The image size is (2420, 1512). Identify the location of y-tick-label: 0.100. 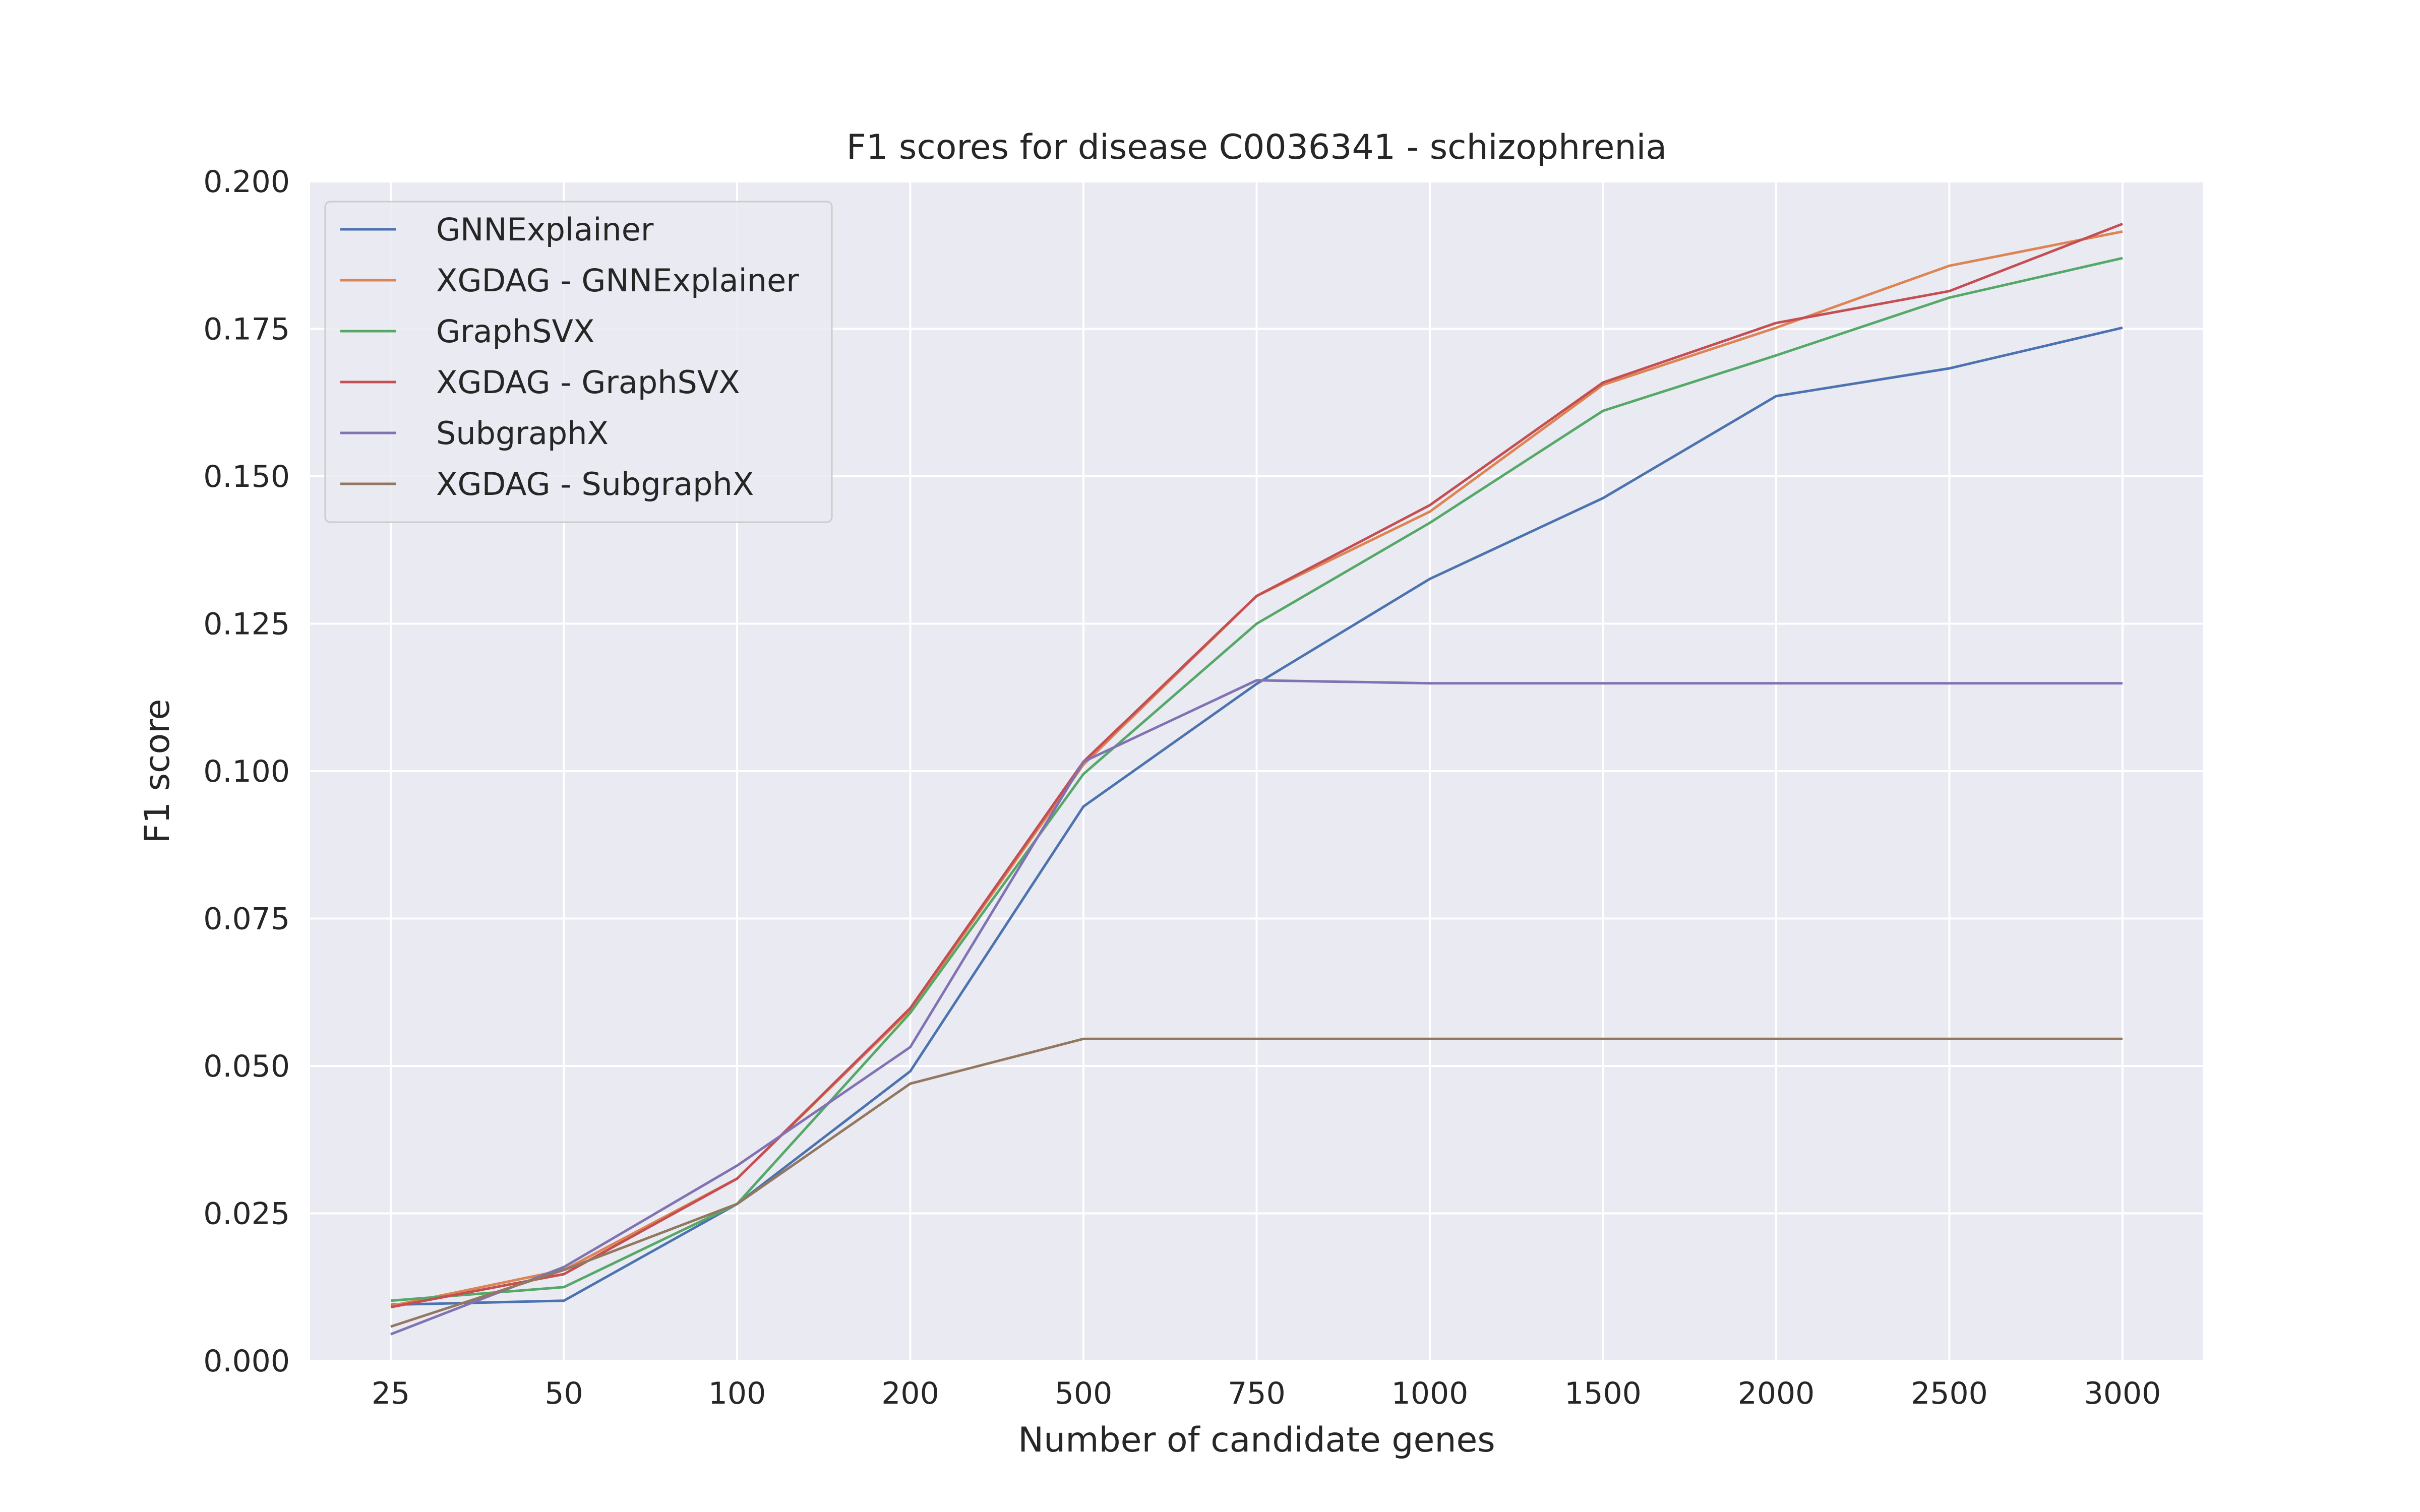
(246, 771).